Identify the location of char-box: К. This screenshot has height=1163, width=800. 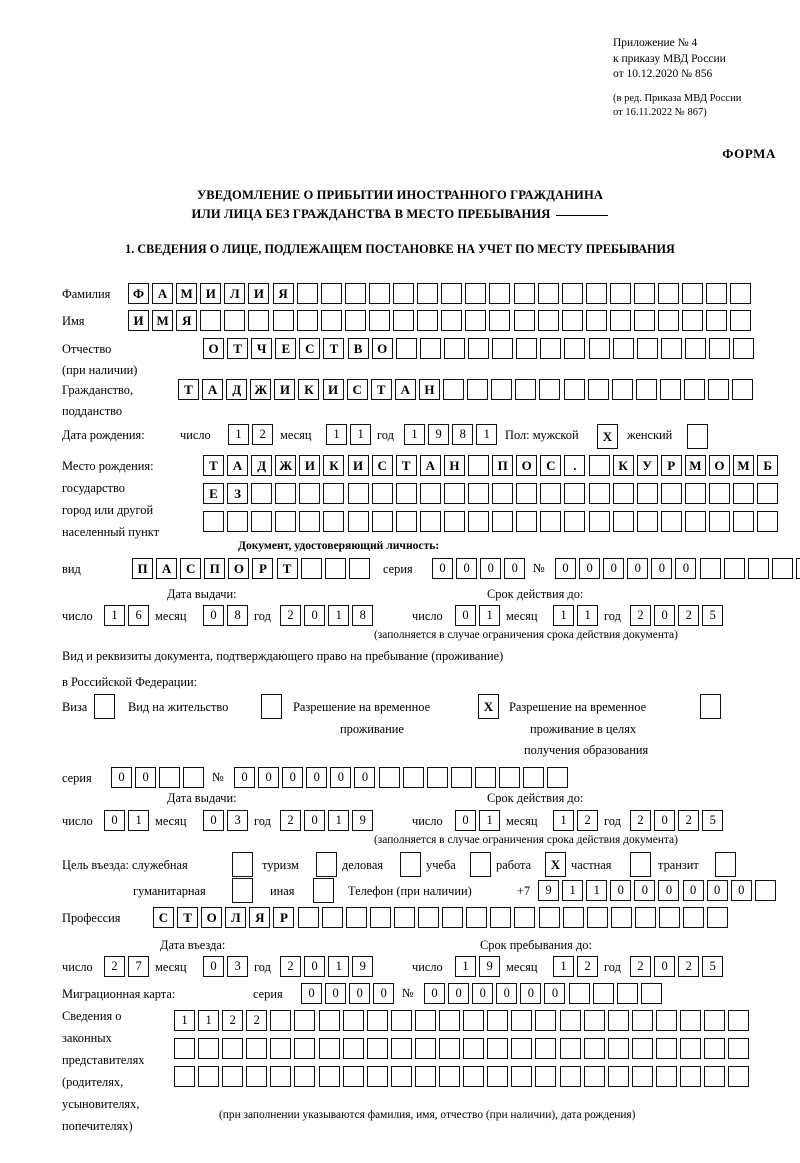
(623, 465).